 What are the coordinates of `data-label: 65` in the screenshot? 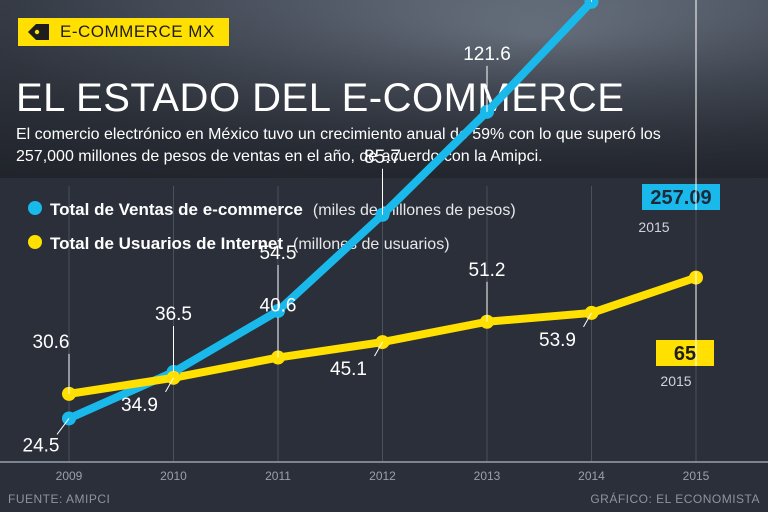 It's located at (685, 354).